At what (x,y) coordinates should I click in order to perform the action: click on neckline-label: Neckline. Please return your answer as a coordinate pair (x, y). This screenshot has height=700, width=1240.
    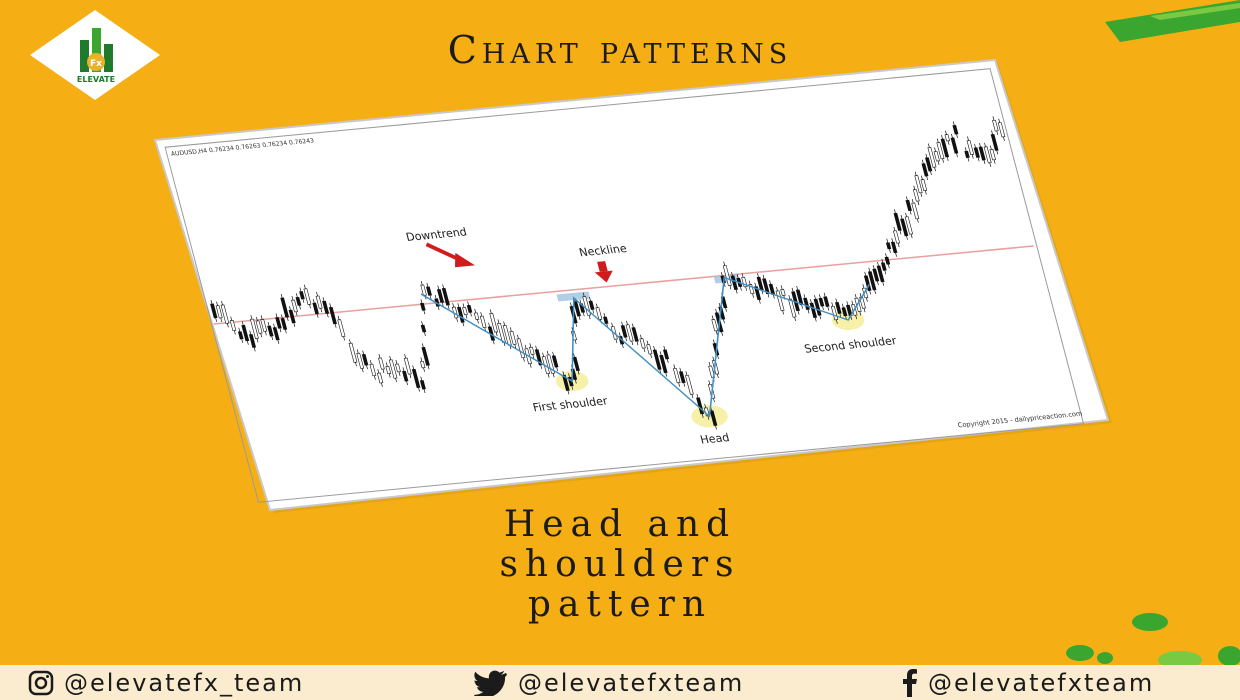
    Looking at the image, I should click on (603, 250).